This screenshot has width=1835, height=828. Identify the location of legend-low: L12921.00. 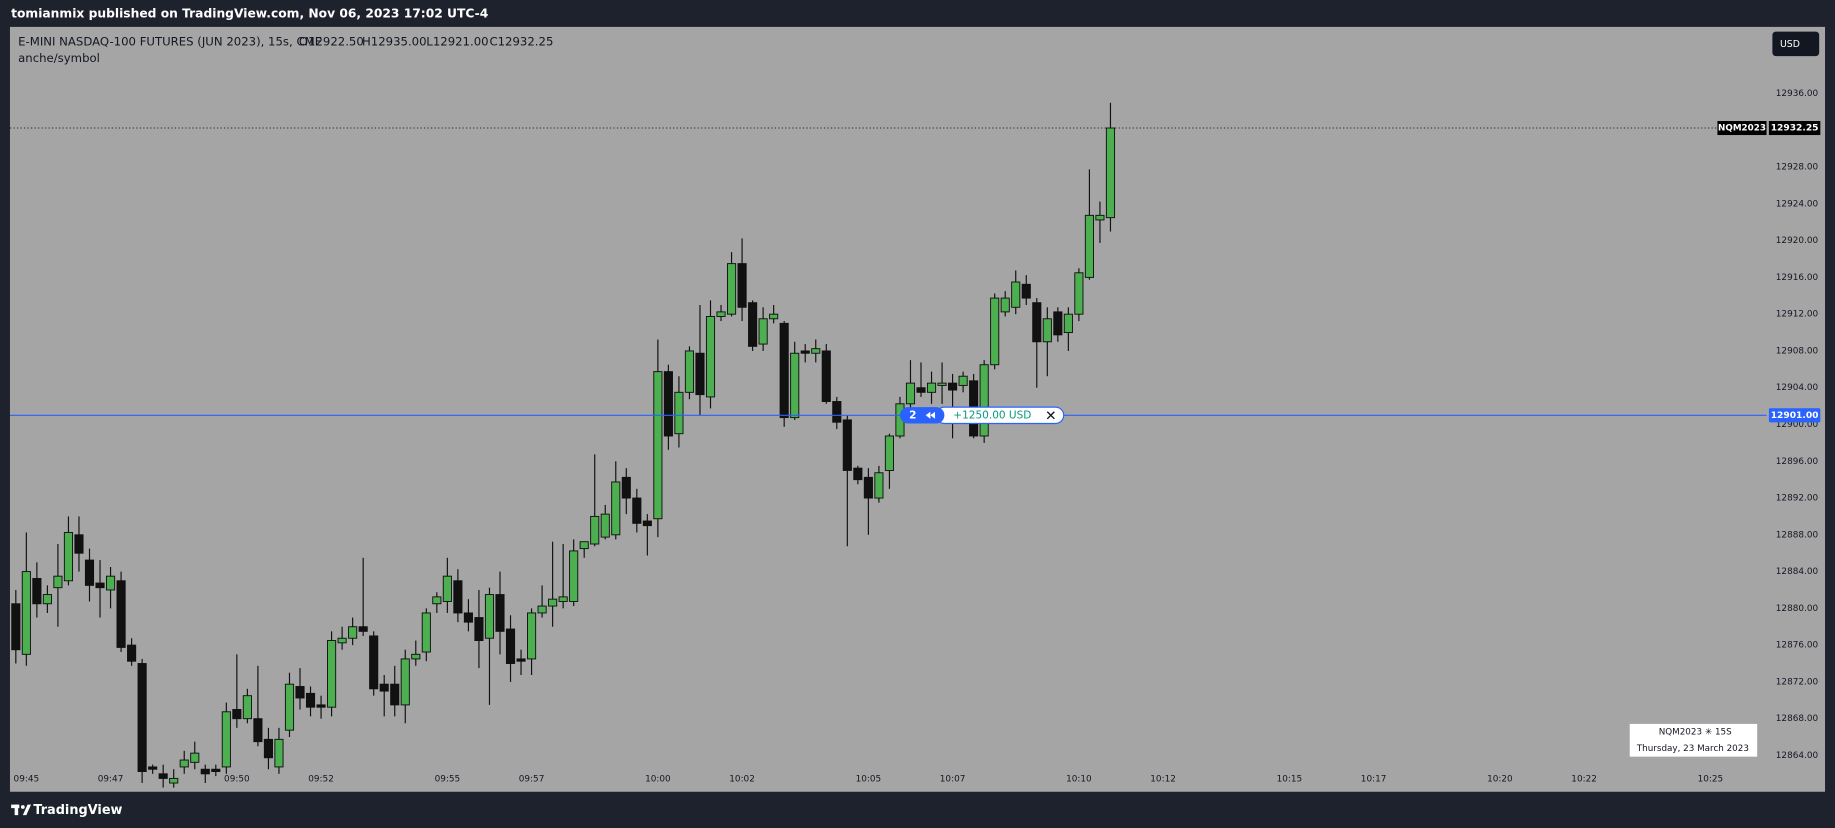
(457, 42).